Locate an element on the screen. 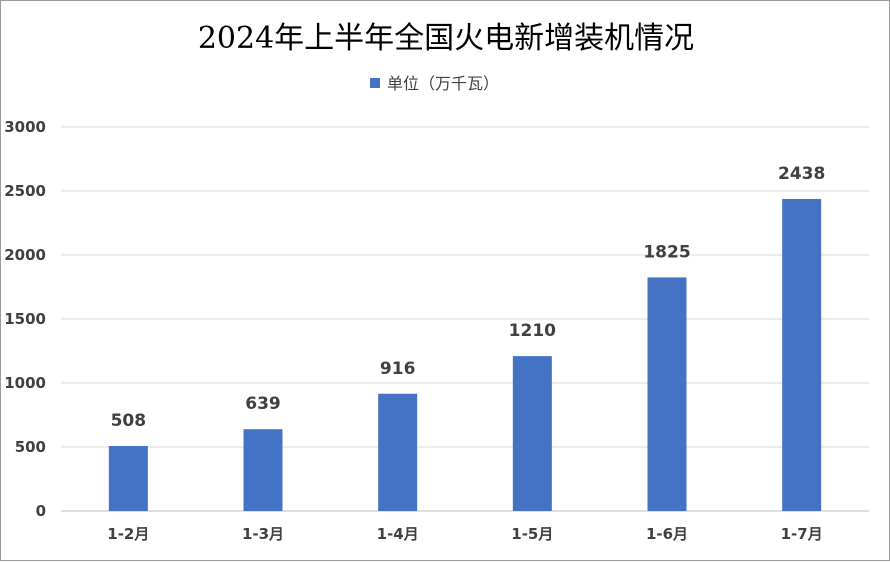  y-tick-label: 2000 is located at coordinates (25, 255).